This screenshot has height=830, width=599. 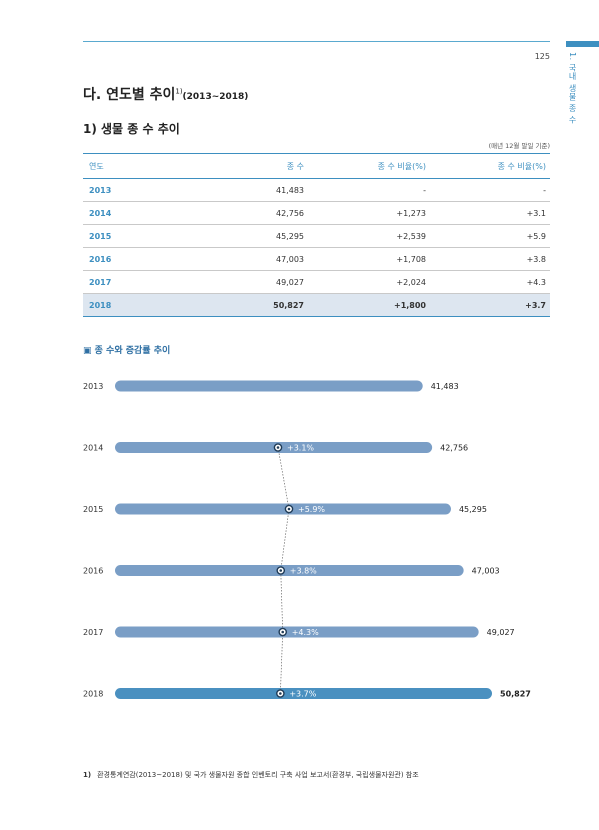 What do you see at coordinates (501, 632) in the screenshot?
I see `value-label: 49,027` at bounding box center [501, 632].